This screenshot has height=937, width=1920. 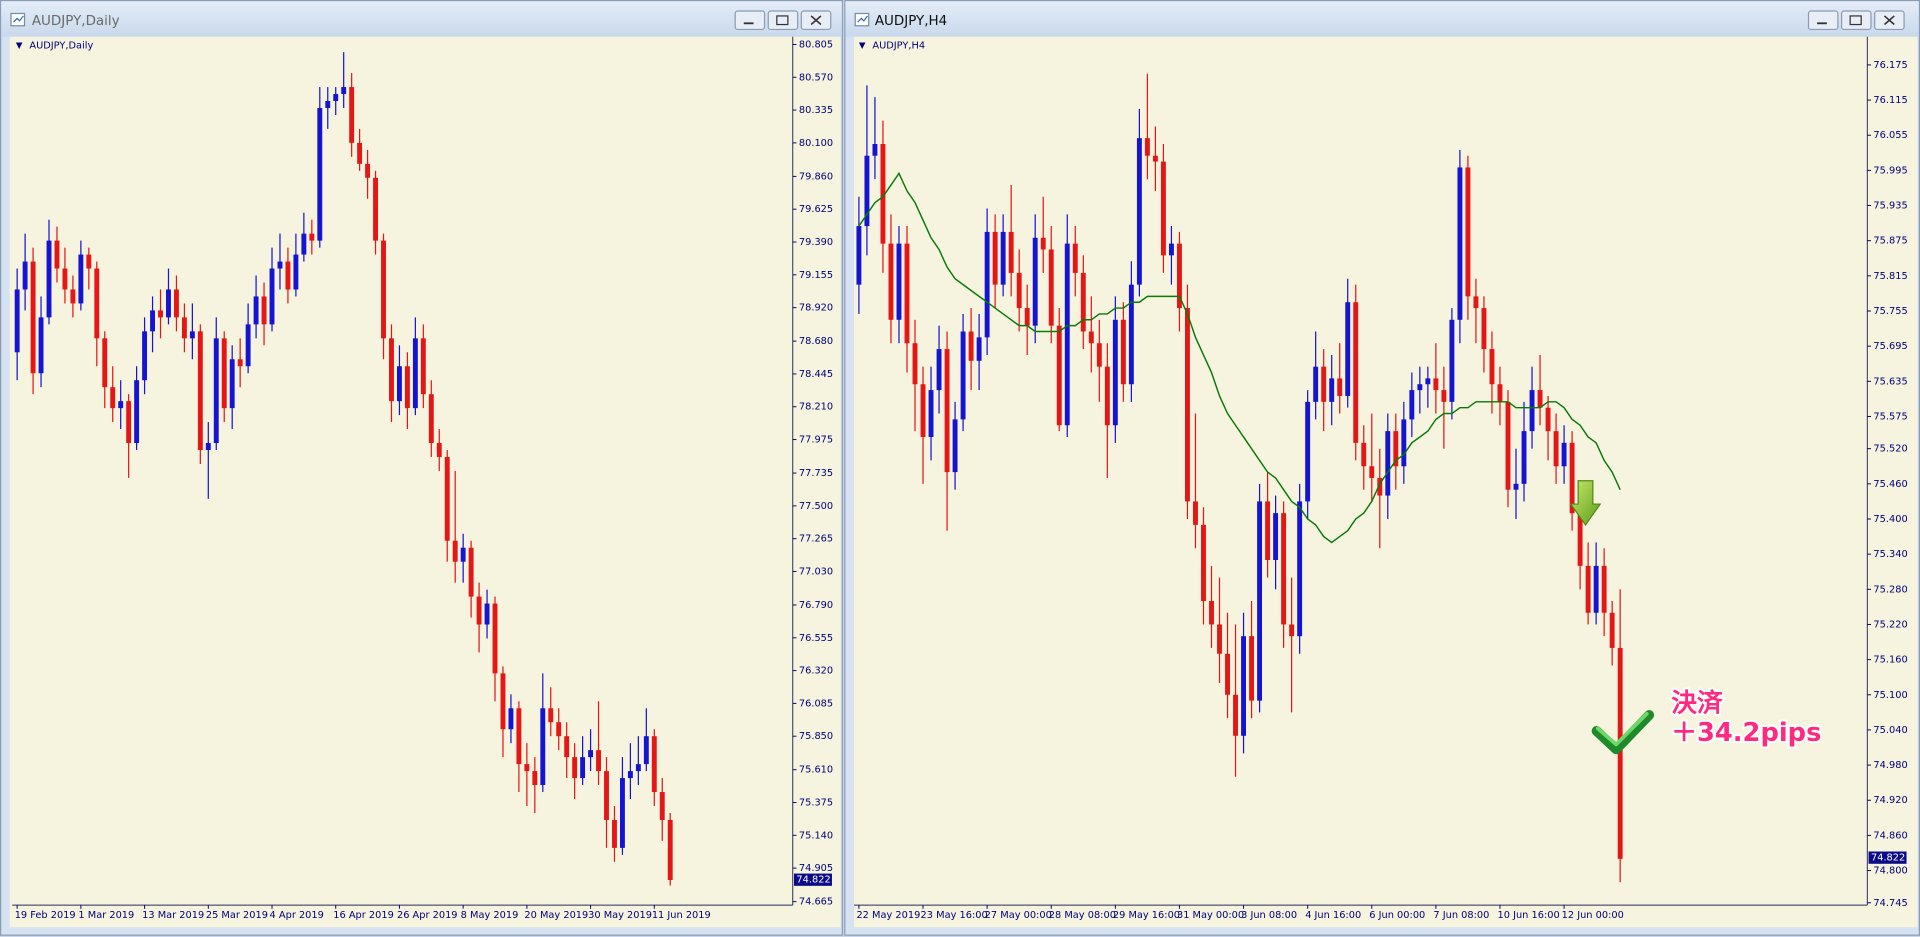 What do you see at coordinates (816, 143) in the screenshot?
I see `y-tick-label: 80.100` at bounding box center [816, 143].